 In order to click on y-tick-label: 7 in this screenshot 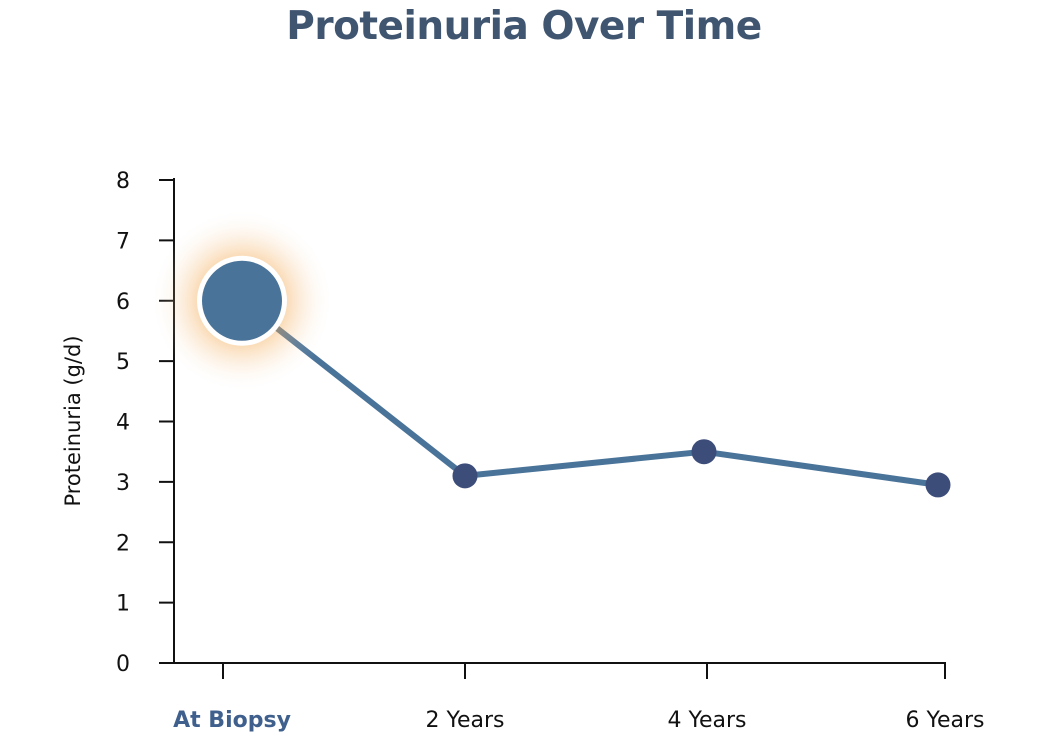, I will do `click(123, 241)`.